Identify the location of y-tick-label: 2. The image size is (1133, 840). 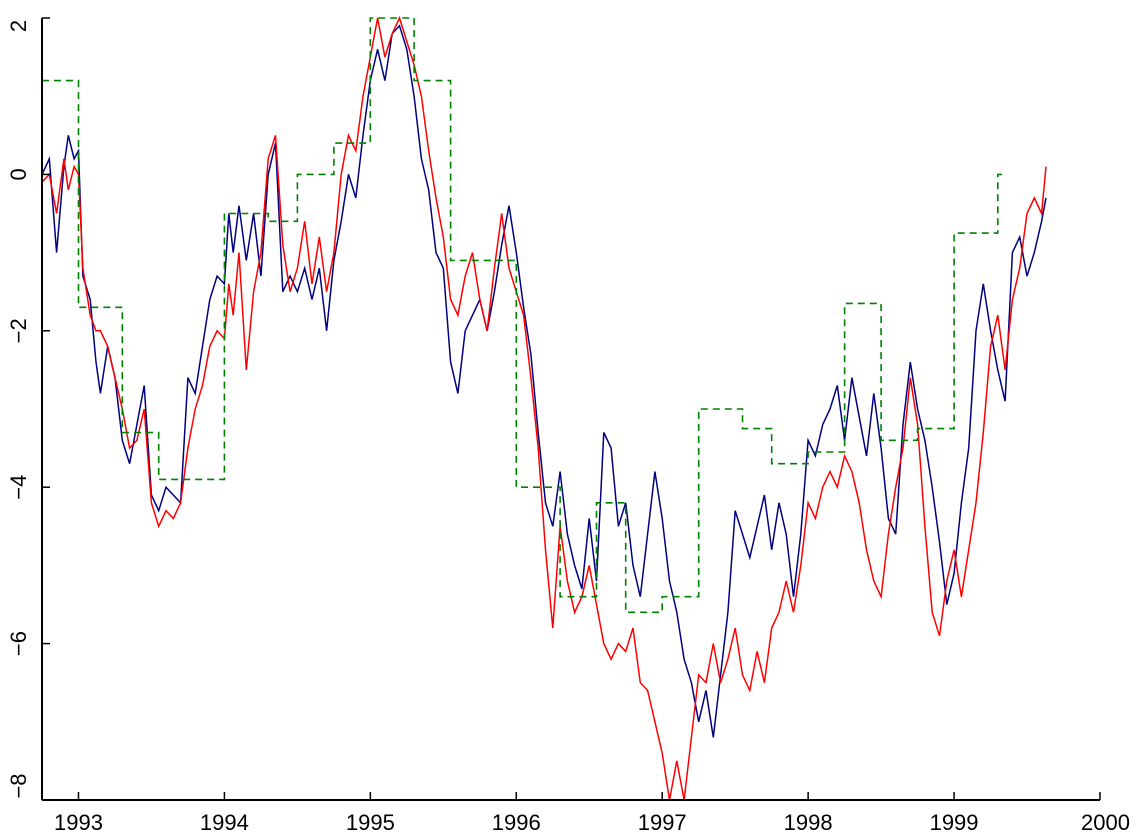
(18, 26).